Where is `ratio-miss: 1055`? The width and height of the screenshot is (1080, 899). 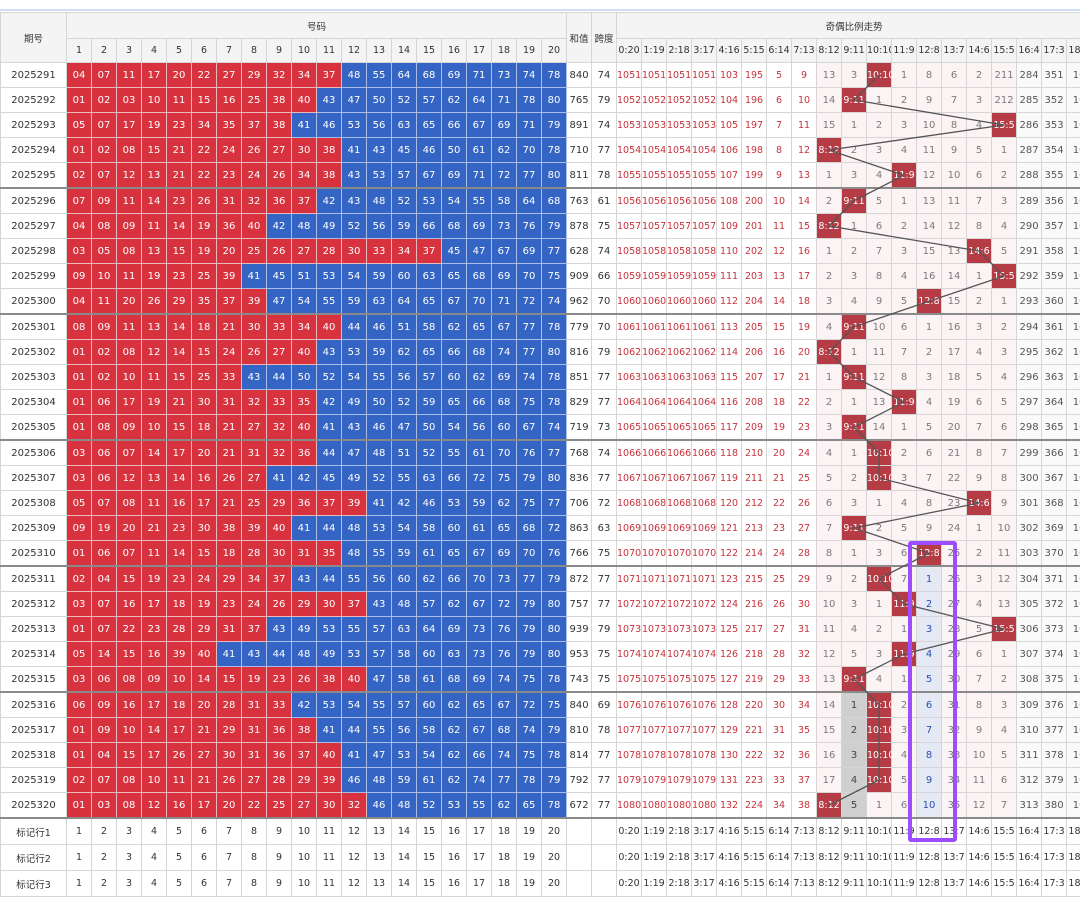
ratio-miss: 1055 is located at coordinates (654, 175).